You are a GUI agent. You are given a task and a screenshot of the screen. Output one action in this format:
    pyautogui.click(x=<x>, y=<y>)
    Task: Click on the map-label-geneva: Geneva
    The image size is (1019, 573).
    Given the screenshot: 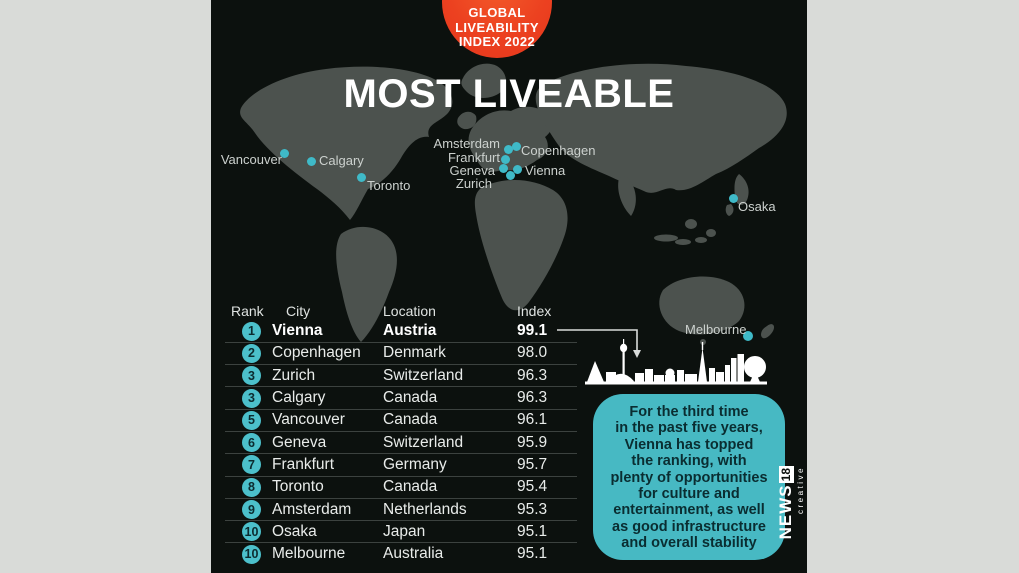 What is the action you would take?
    pyautogui.click(x=472, y=170)
    